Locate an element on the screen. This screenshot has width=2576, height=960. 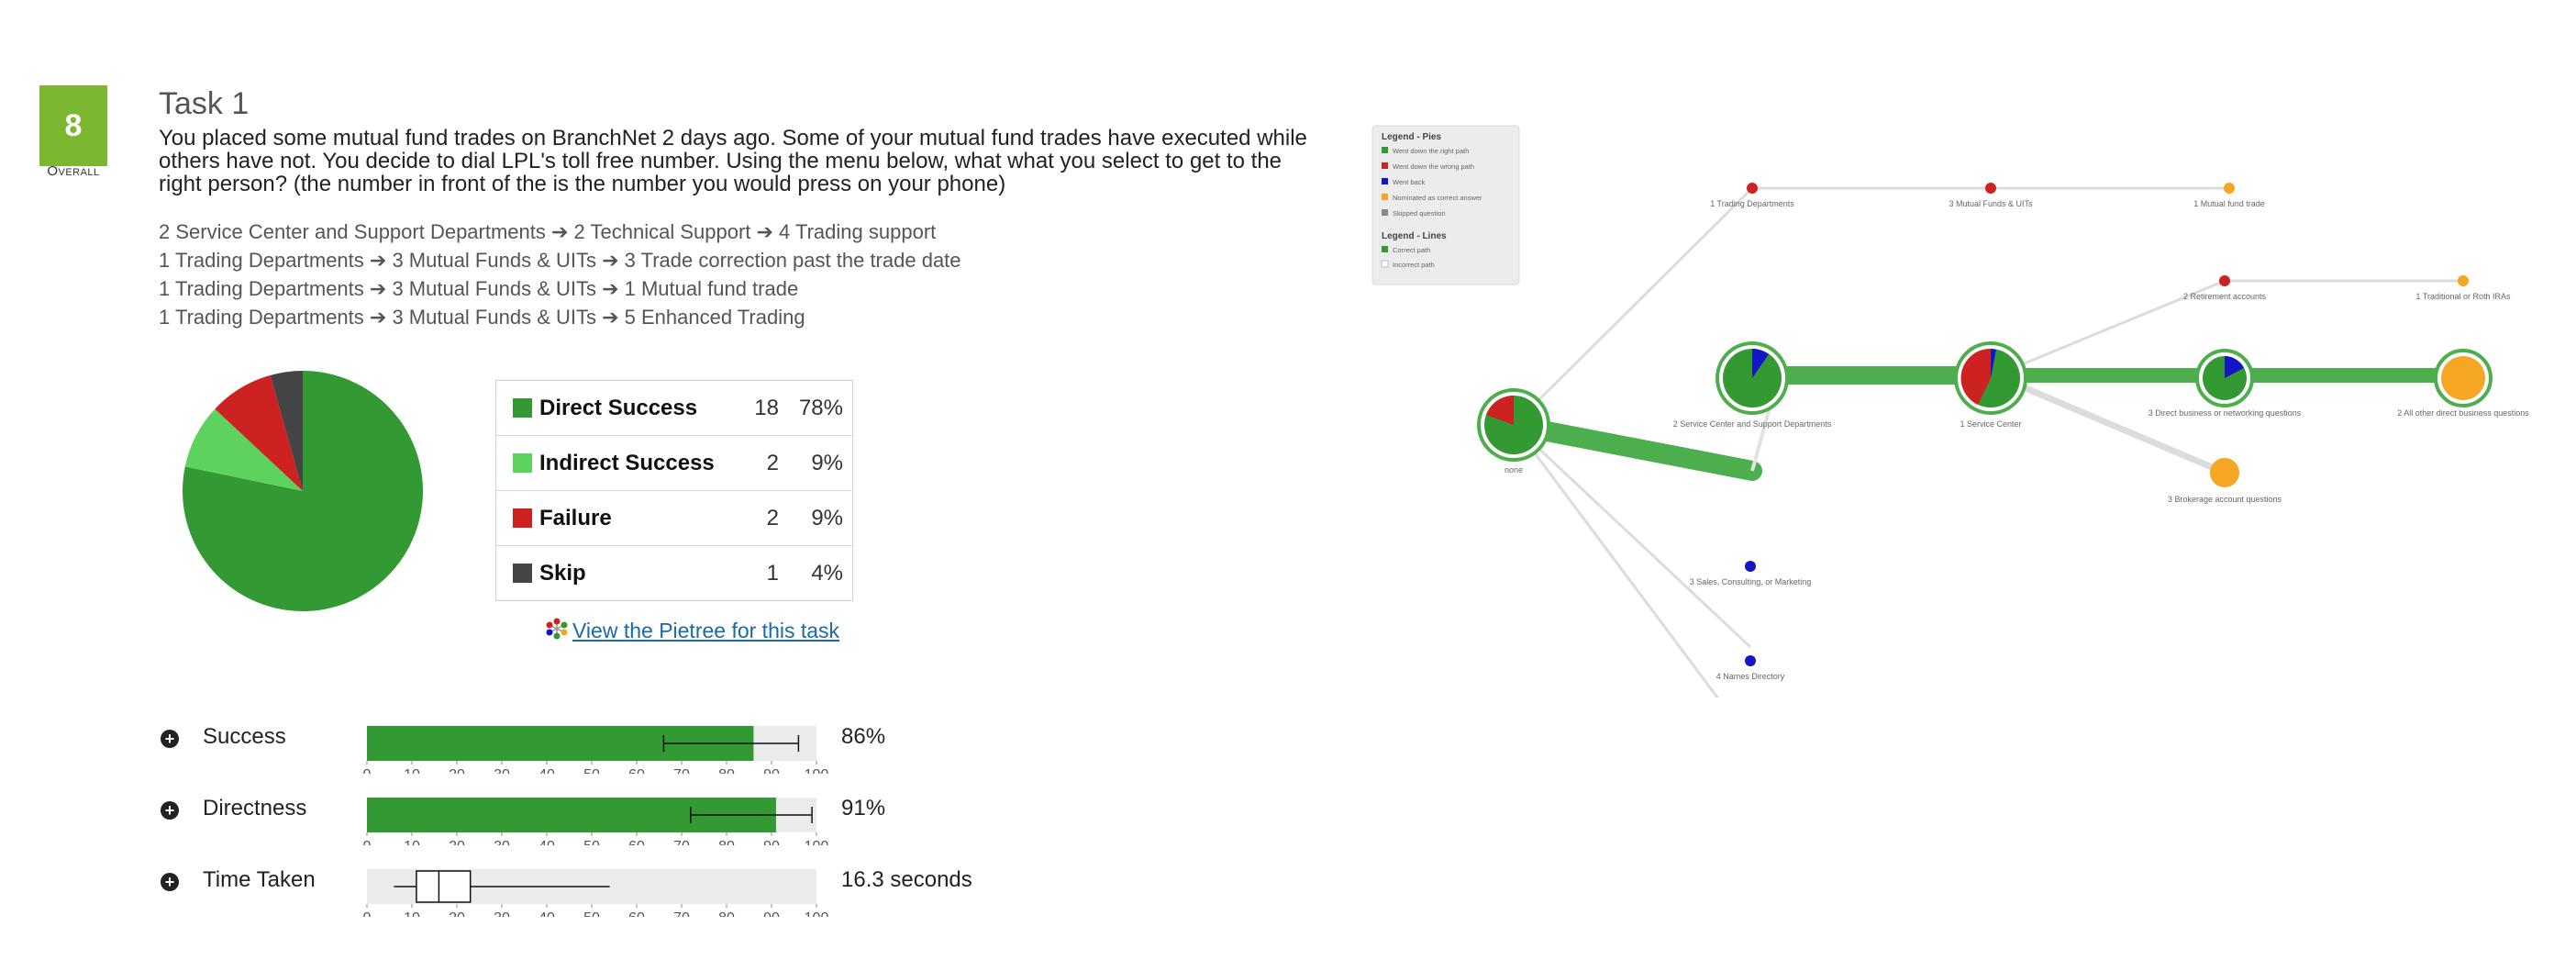
pietree-link-row: View the Pietree for this task is located at coordinates (692, 630).